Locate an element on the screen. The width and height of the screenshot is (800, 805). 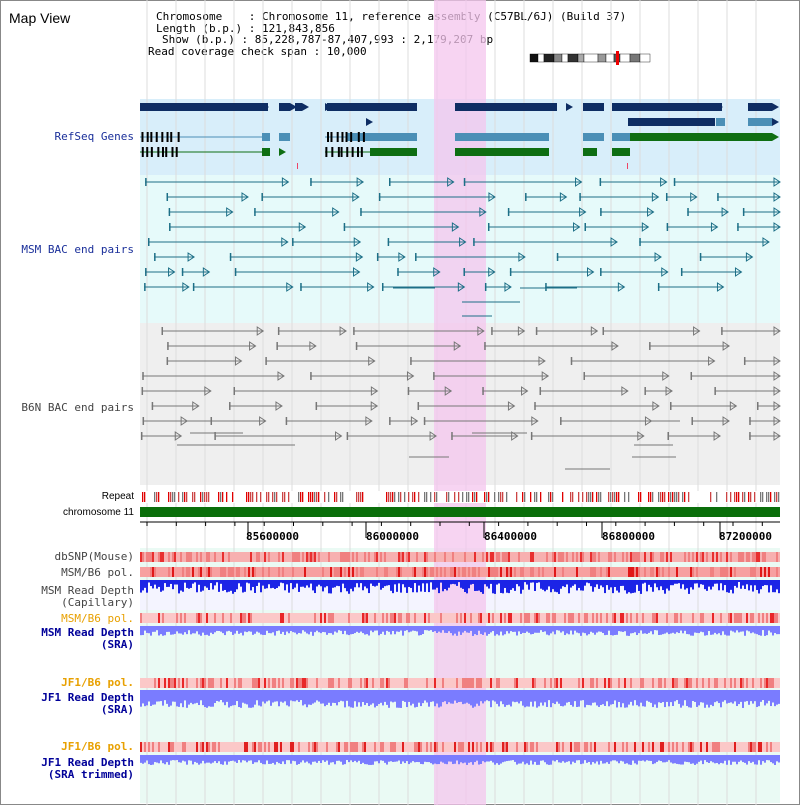
track-label-jf1-b6-pol-2: JF1/B6 pol. is located at coordinates (97, 746).